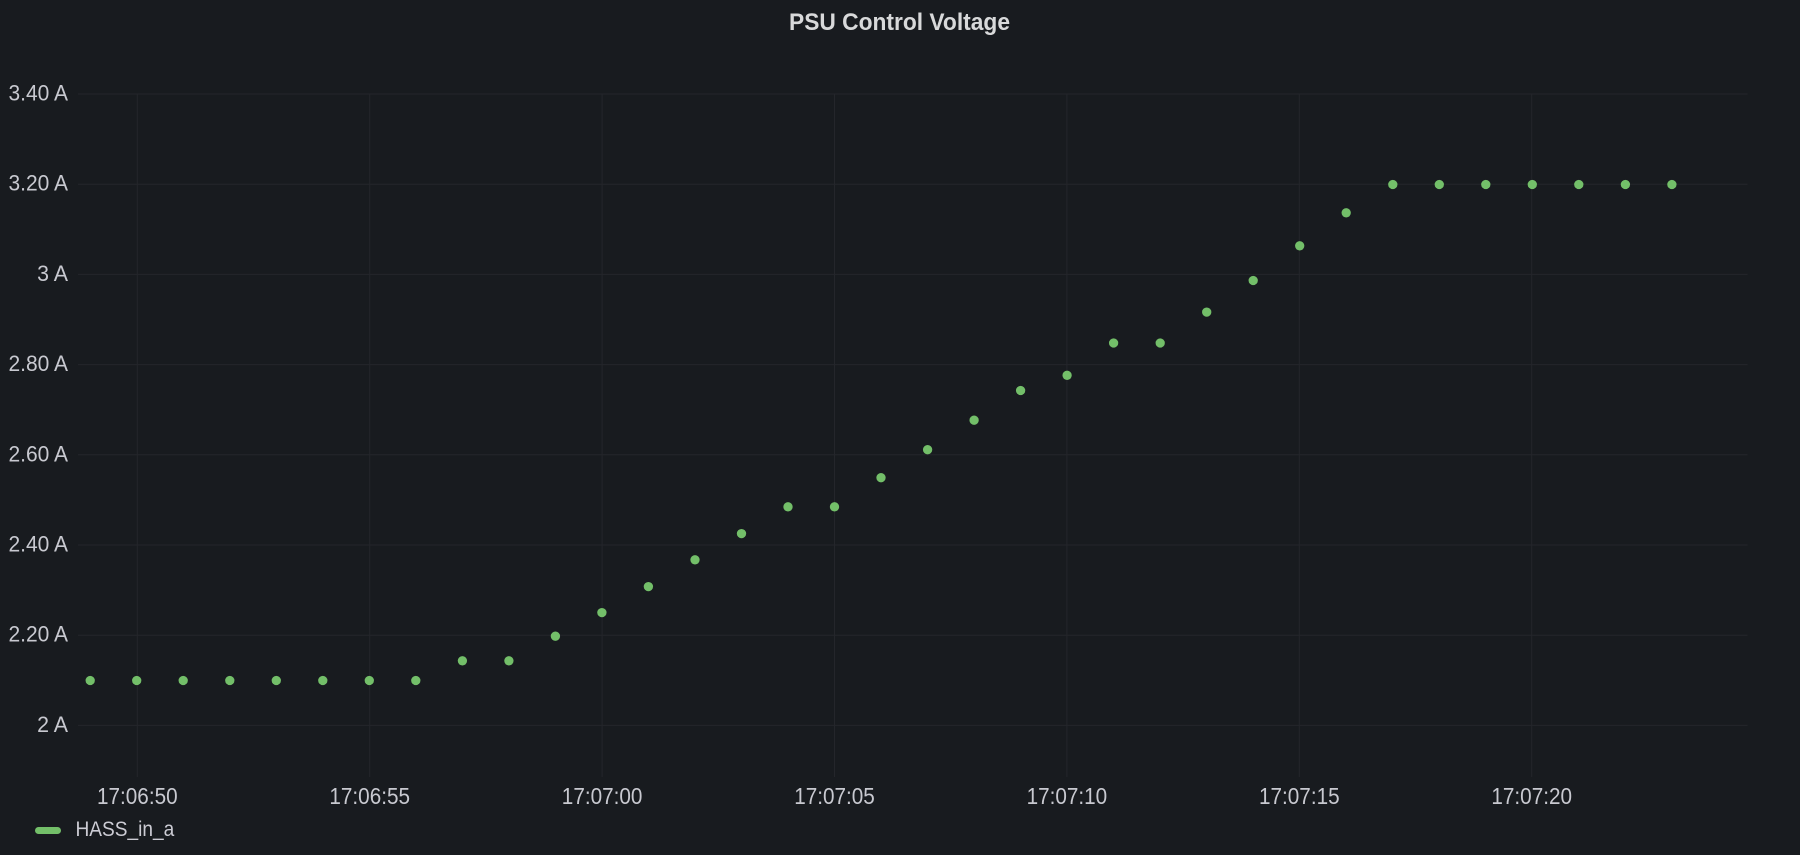  Describe the element at coordinates (137, 796) in the screenshot. I see `svg-text: 17:06:50` at that location.